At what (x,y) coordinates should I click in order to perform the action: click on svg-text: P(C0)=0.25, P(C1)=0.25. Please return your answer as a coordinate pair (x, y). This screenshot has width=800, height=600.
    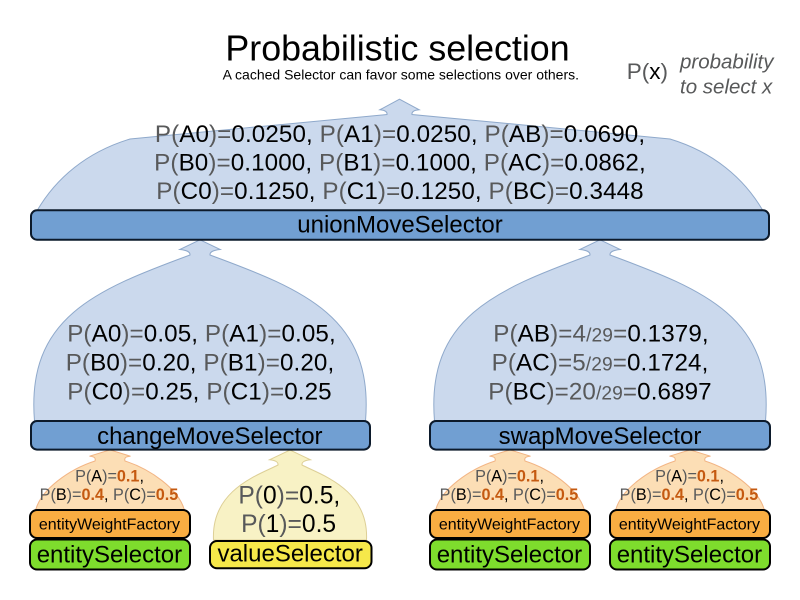
    Looking at the image, I should click on (199, 391).